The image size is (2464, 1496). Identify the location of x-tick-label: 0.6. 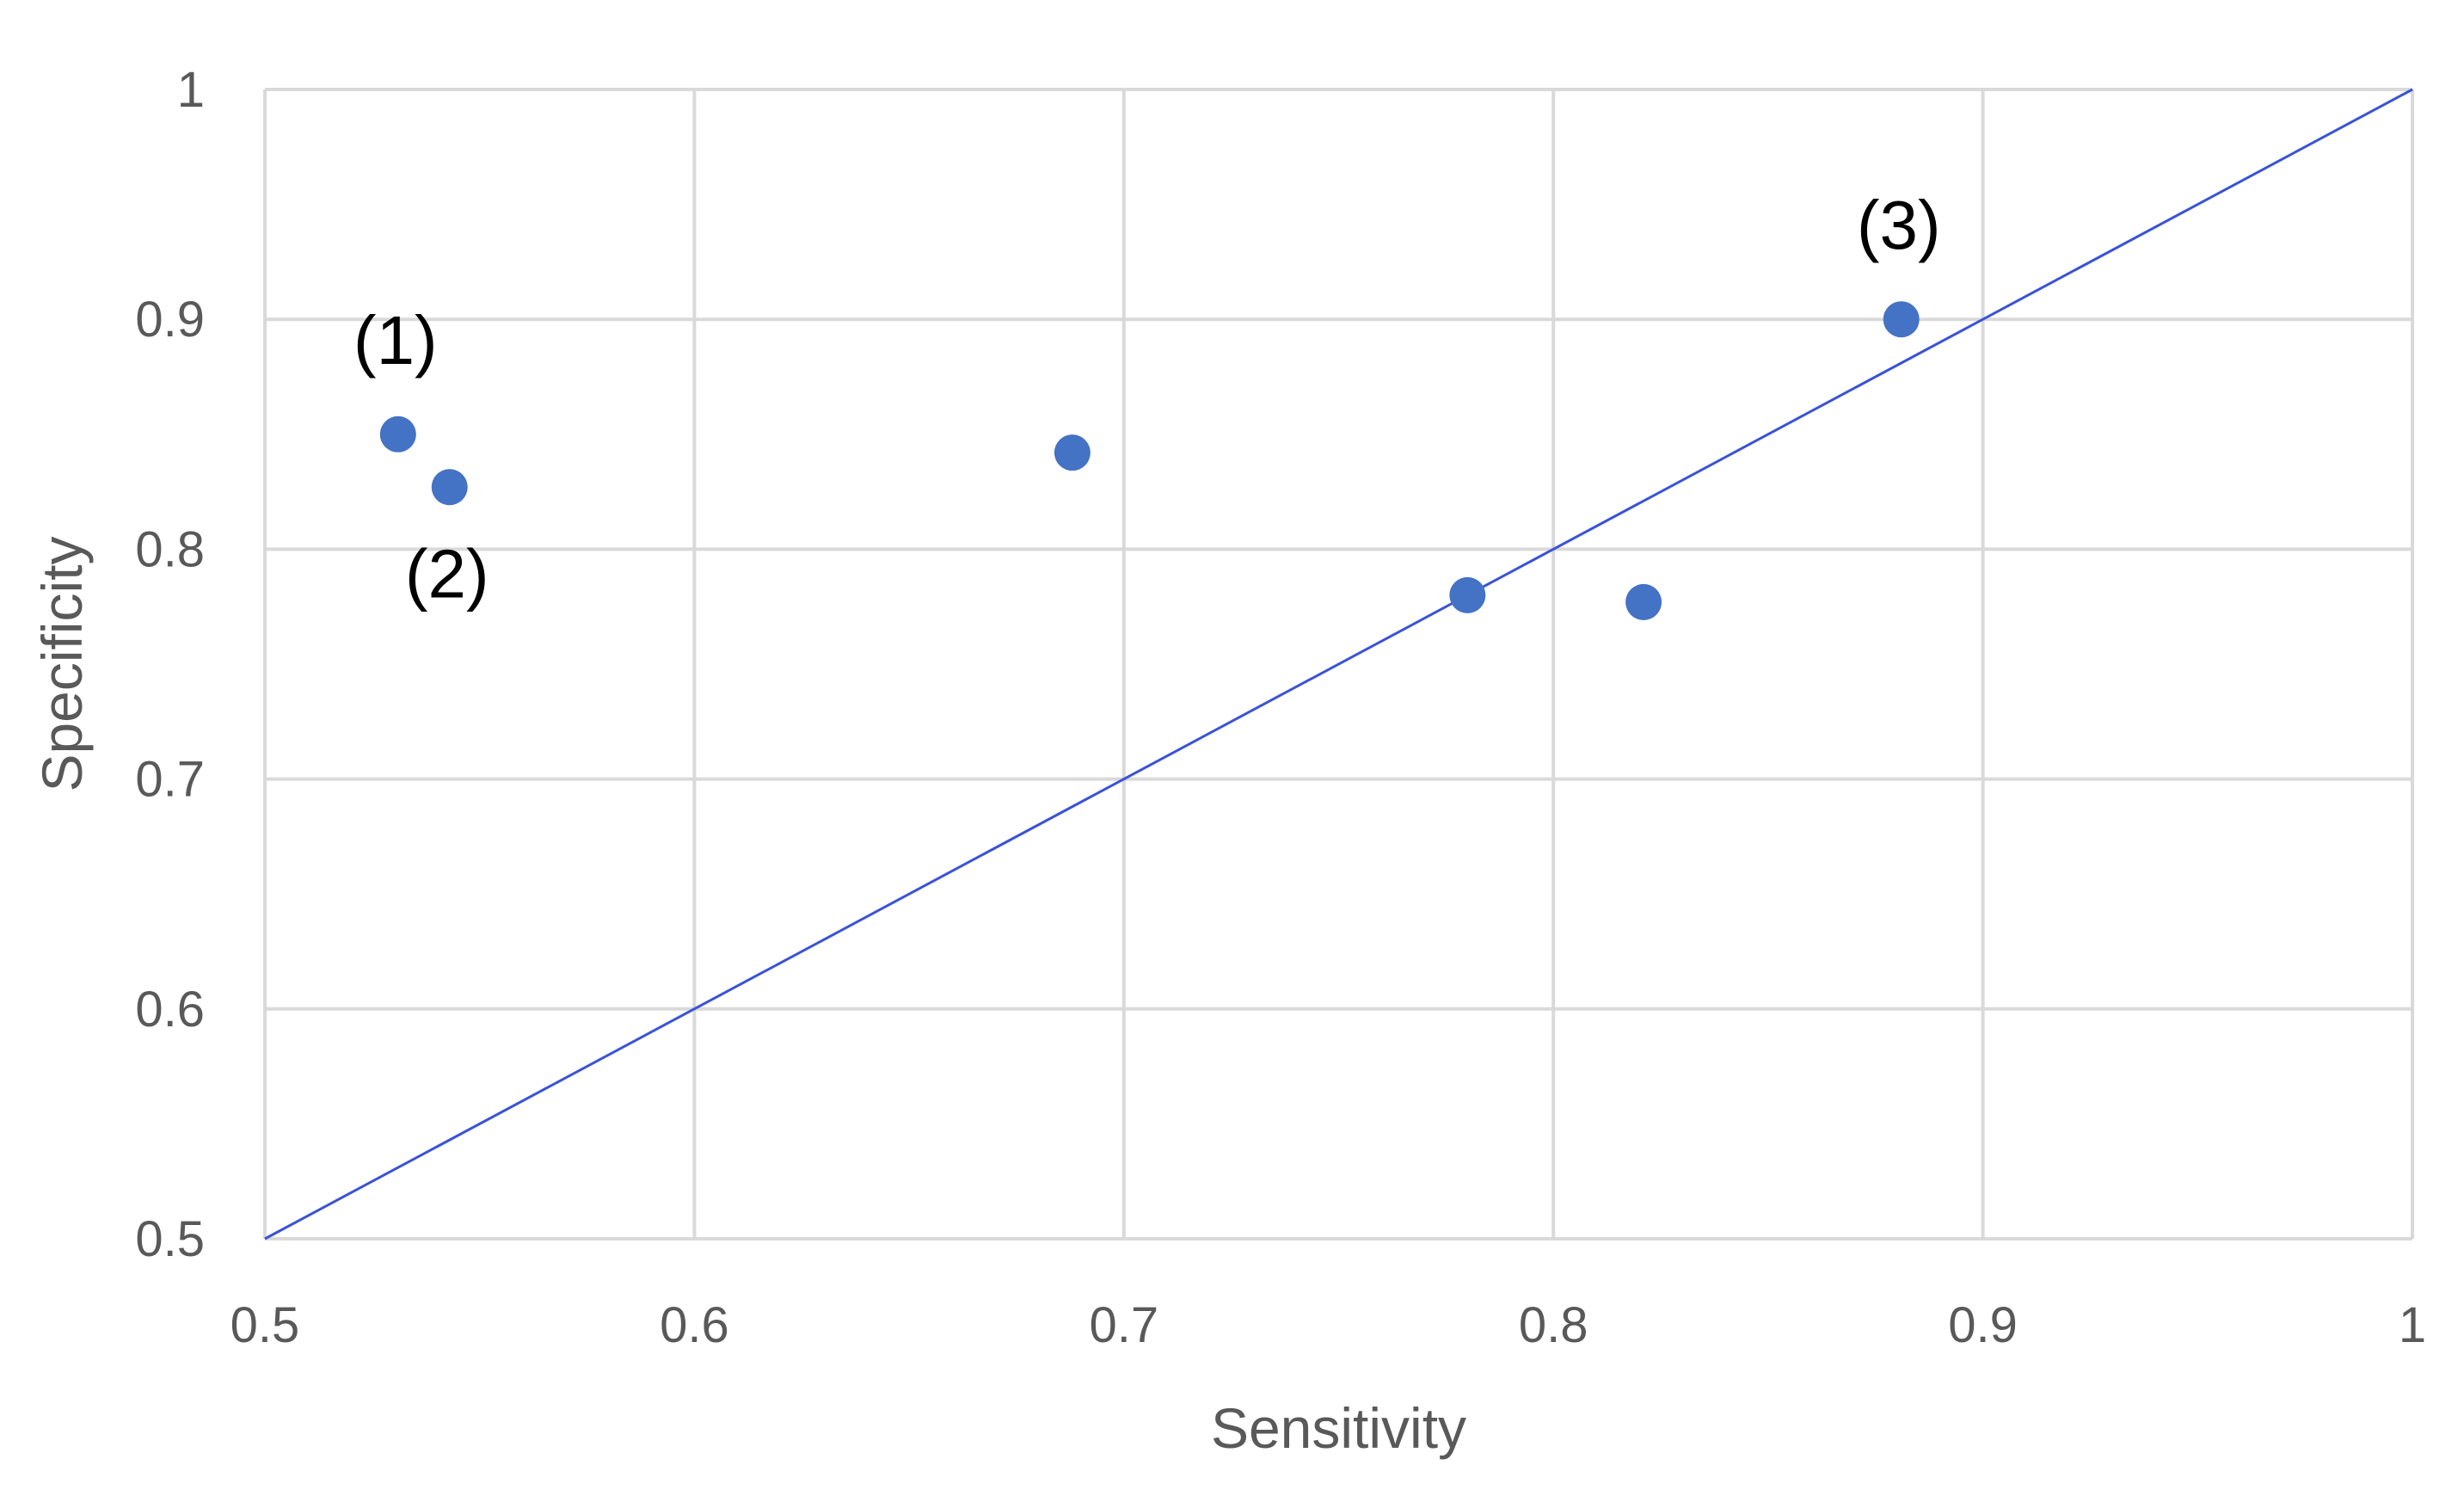
(695, 1325).